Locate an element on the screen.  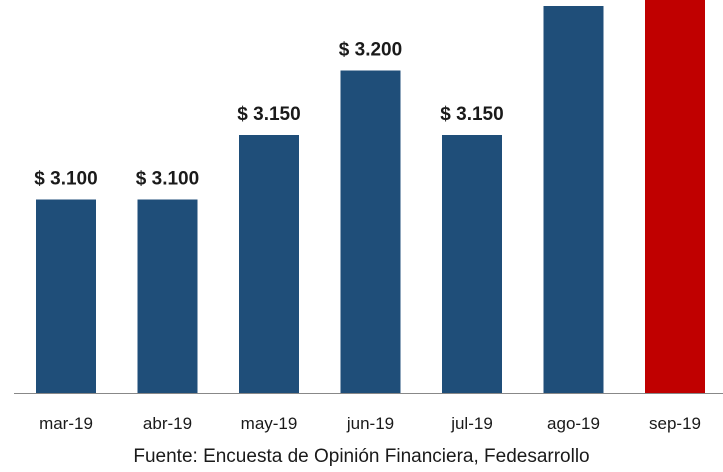
x-tick-label-jun-19: jun-19 is located at coordinates (370, 423).